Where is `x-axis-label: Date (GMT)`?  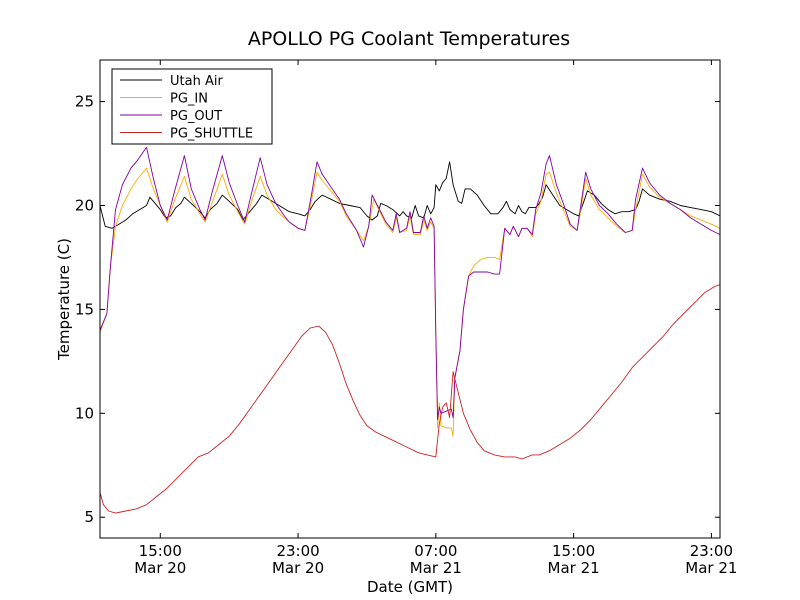
x-axis-label: Date (GMT) is located at coordinates (410, 587).